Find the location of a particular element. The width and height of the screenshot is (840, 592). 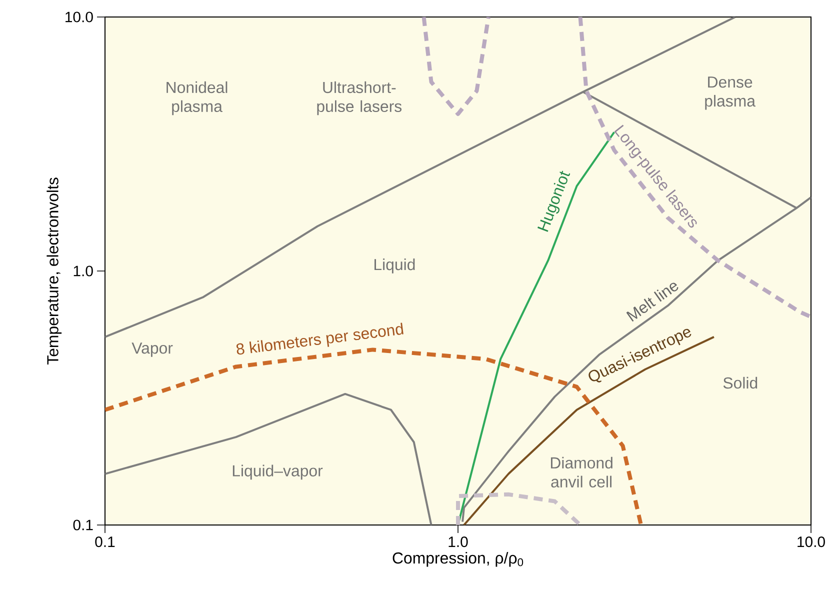

annotation: Solid is located at coordinates (740, 382).